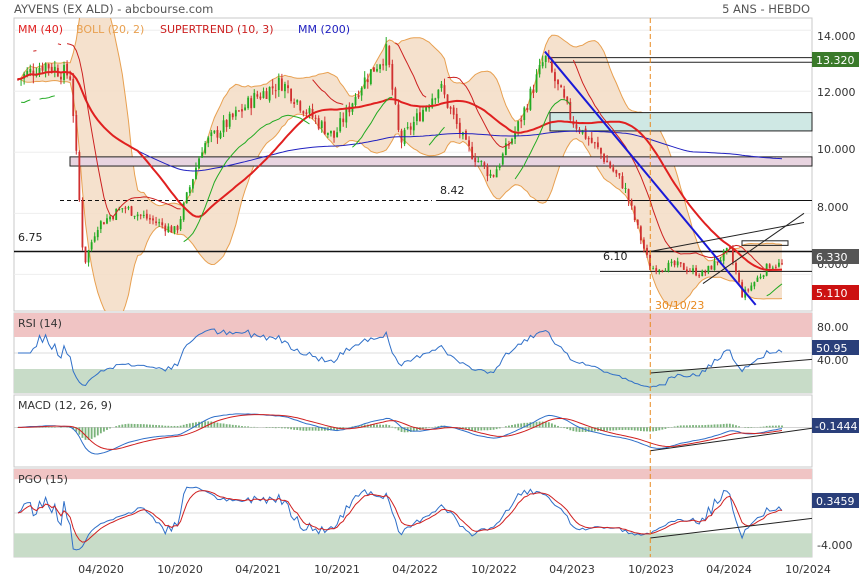 The image size is (860, 580). I want to click on resistance-band-teal, so click(681, 122).